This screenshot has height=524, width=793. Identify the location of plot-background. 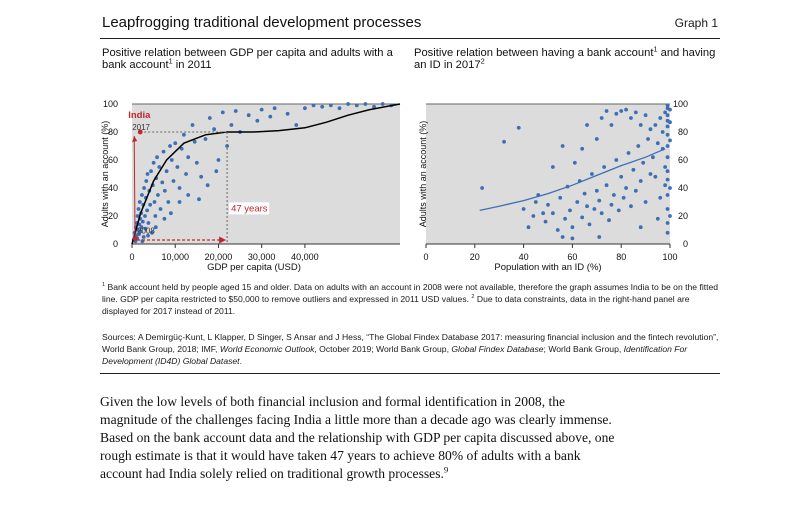
(266, 174).